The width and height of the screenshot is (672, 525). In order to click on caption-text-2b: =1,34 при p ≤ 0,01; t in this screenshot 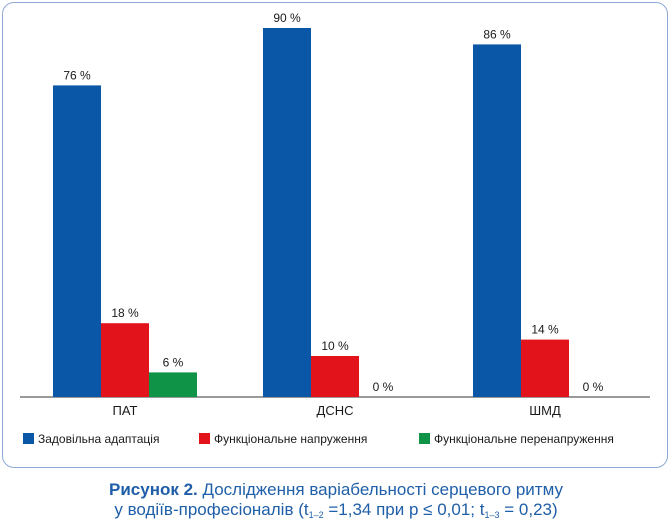, I will do `click(406, 509)`.